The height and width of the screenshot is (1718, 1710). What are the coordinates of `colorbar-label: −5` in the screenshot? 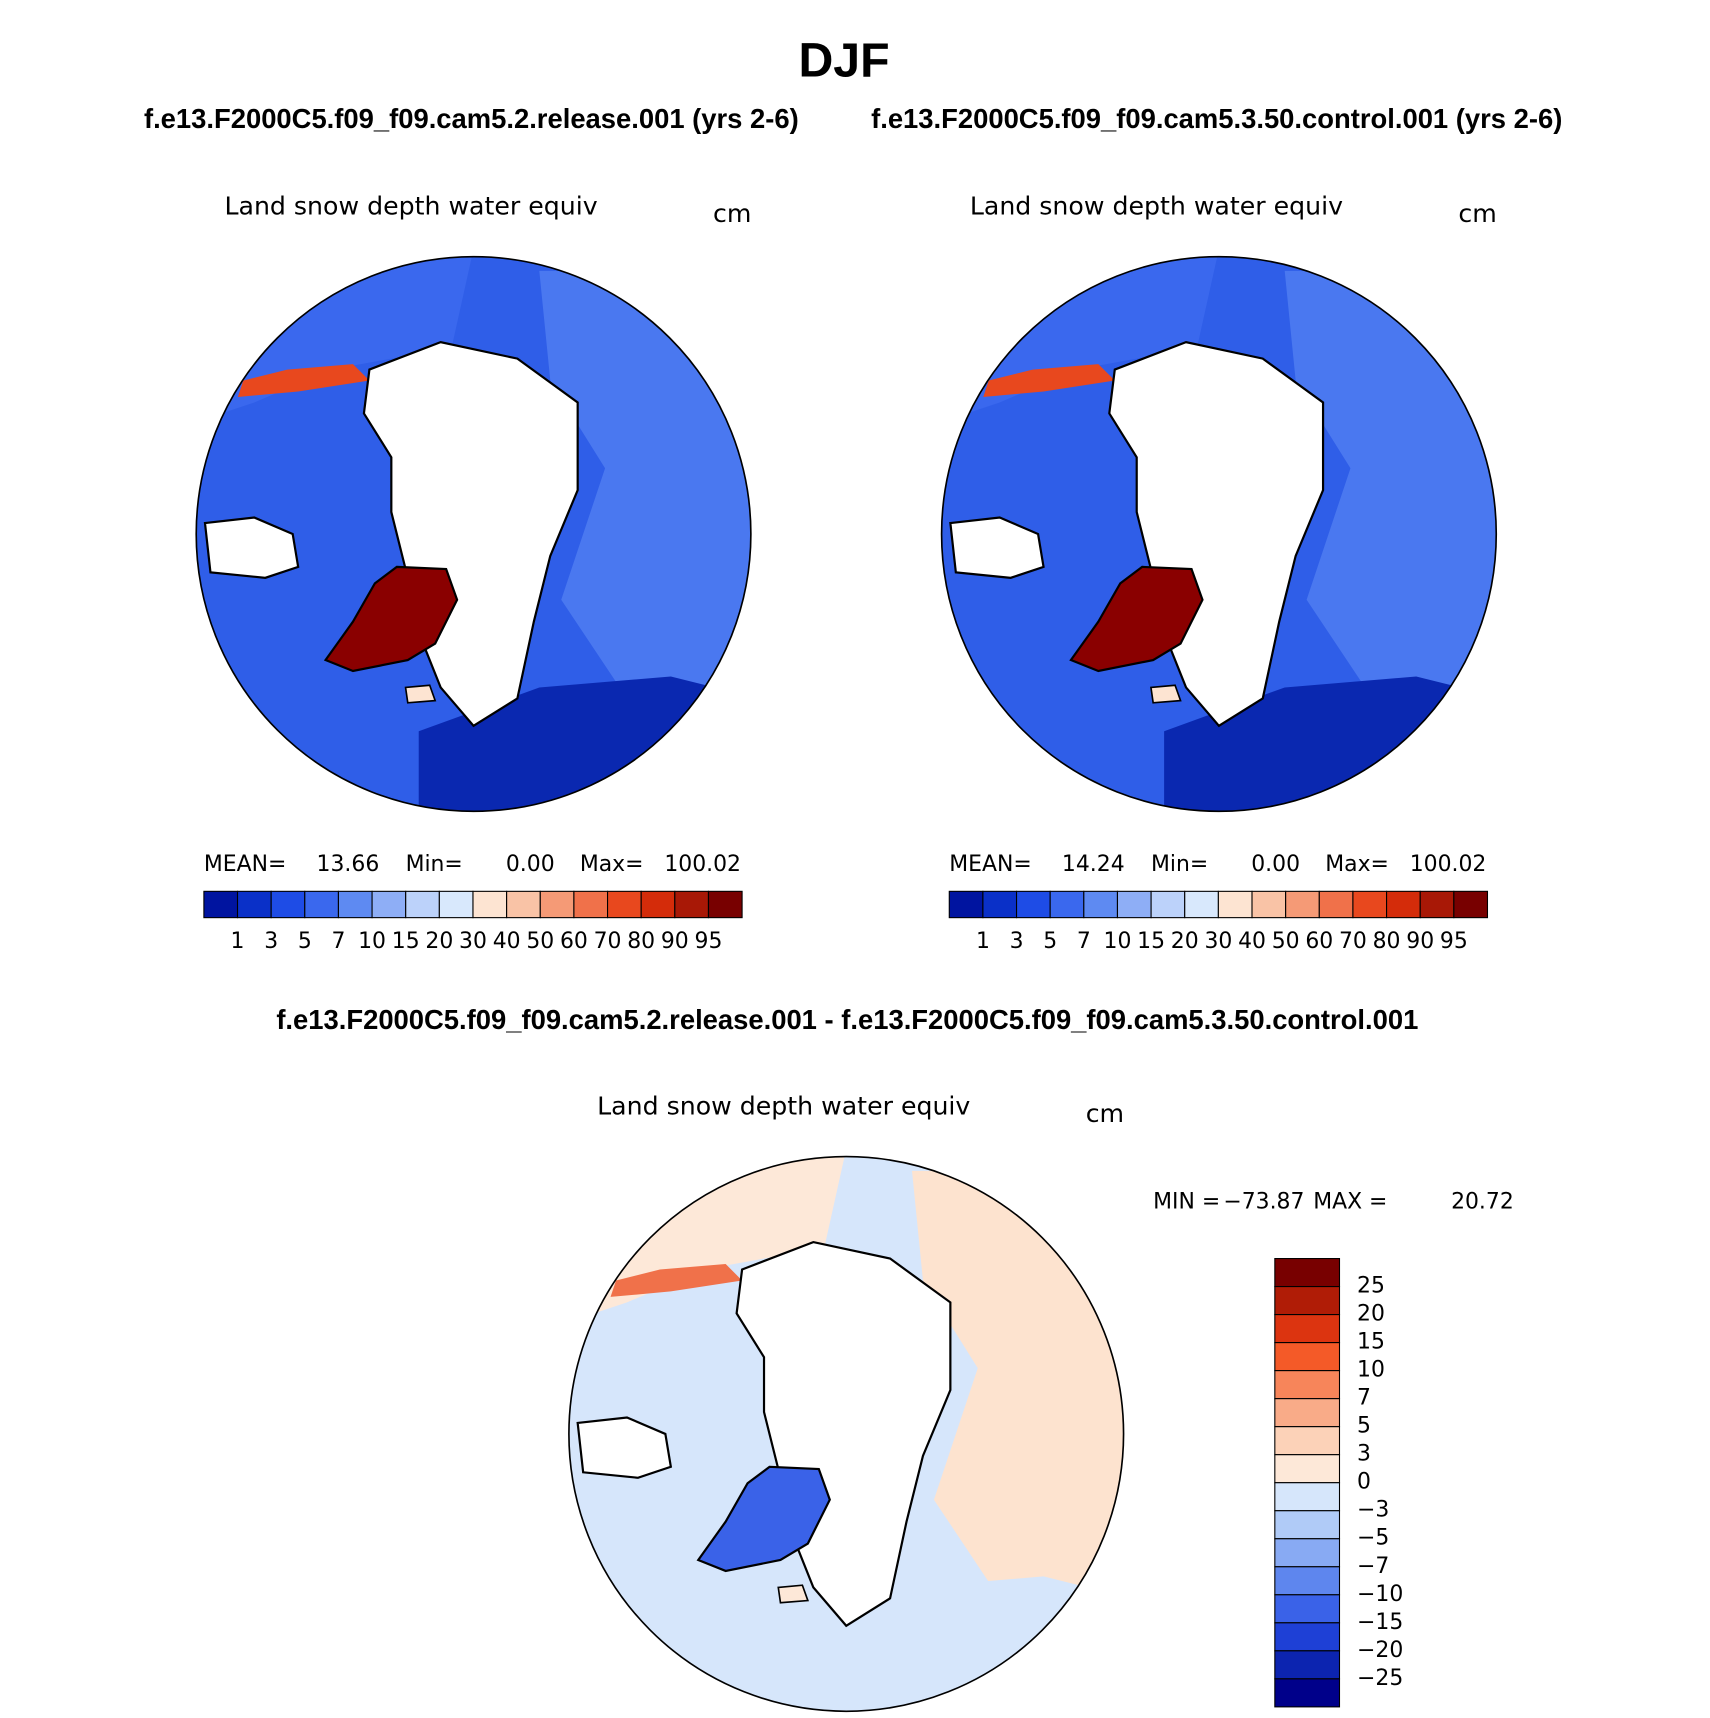 It's located at (1373, 1538).